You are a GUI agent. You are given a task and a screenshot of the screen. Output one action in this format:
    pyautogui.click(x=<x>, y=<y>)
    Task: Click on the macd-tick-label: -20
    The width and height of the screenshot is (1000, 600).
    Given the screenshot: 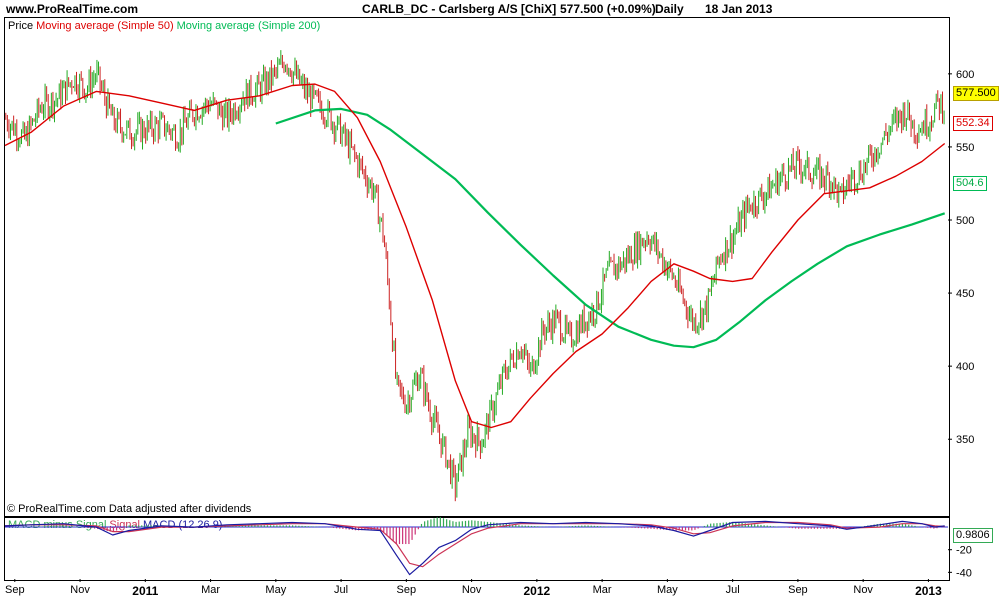 What is the action you would take?
    pyautogui.click(x=964, y=551)
    